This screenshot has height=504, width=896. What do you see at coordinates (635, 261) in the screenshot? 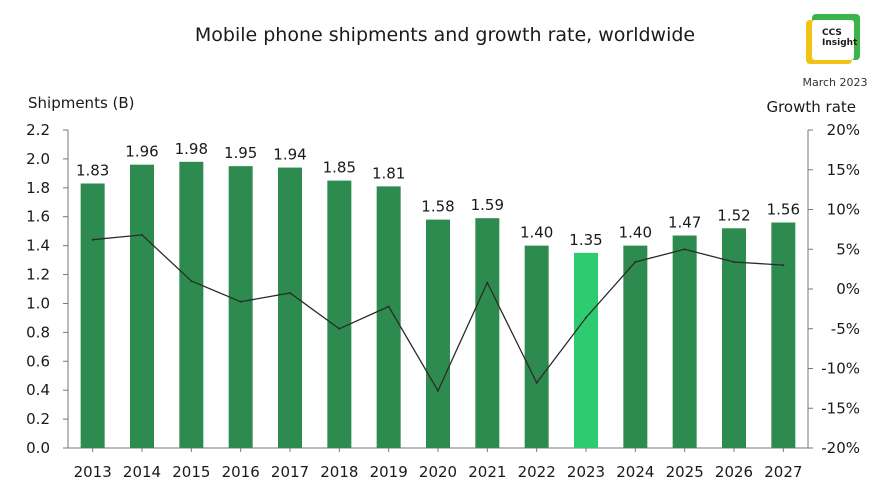
I see `growth-point-2024` at bounding box center [635, 261].